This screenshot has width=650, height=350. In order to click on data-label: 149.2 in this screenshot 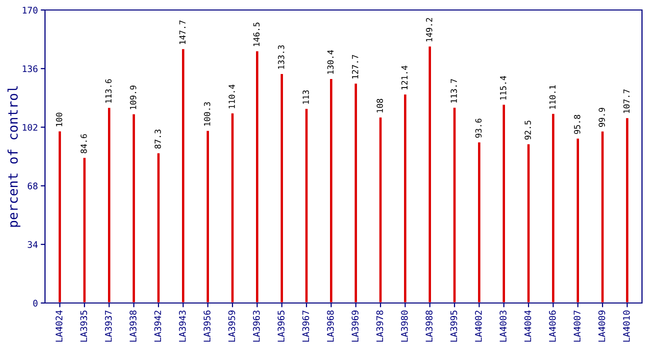, I will do `click(429, 30)`.